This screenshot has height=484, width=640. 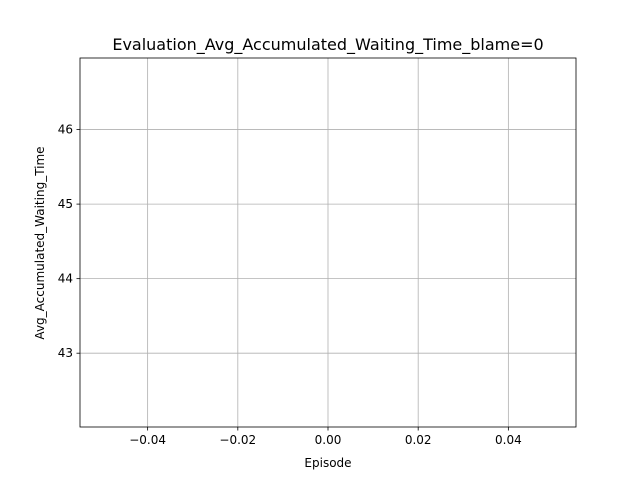 What do you see at coordinates (508, 440) in the screenshot?
I see `x-tick-label: 0.04` at bounding box center [508, 440].